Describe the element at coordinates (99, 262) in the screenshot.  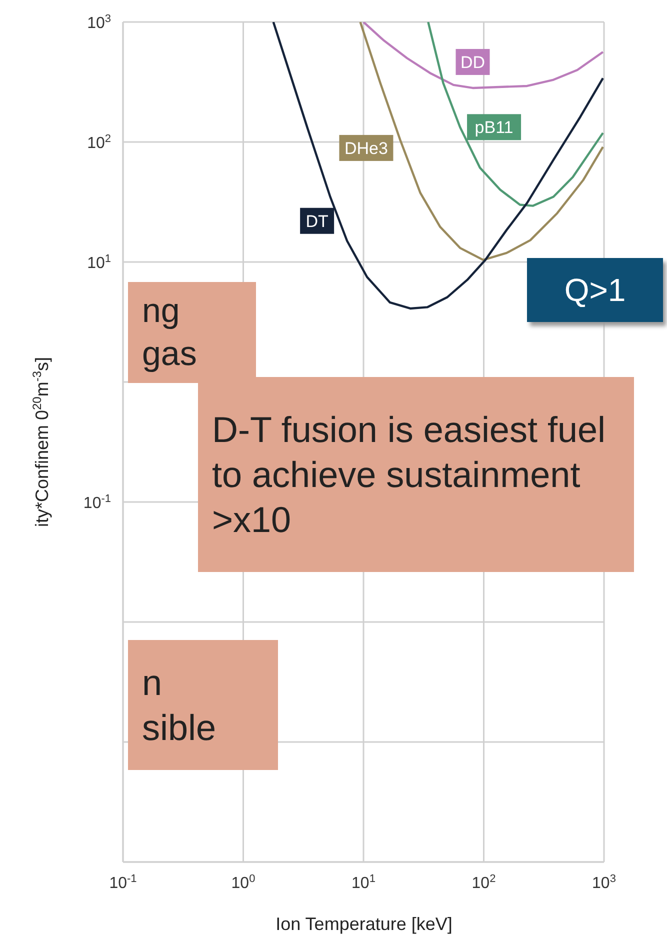
I see `y-tick-label: 10$^{1}$` at that location.